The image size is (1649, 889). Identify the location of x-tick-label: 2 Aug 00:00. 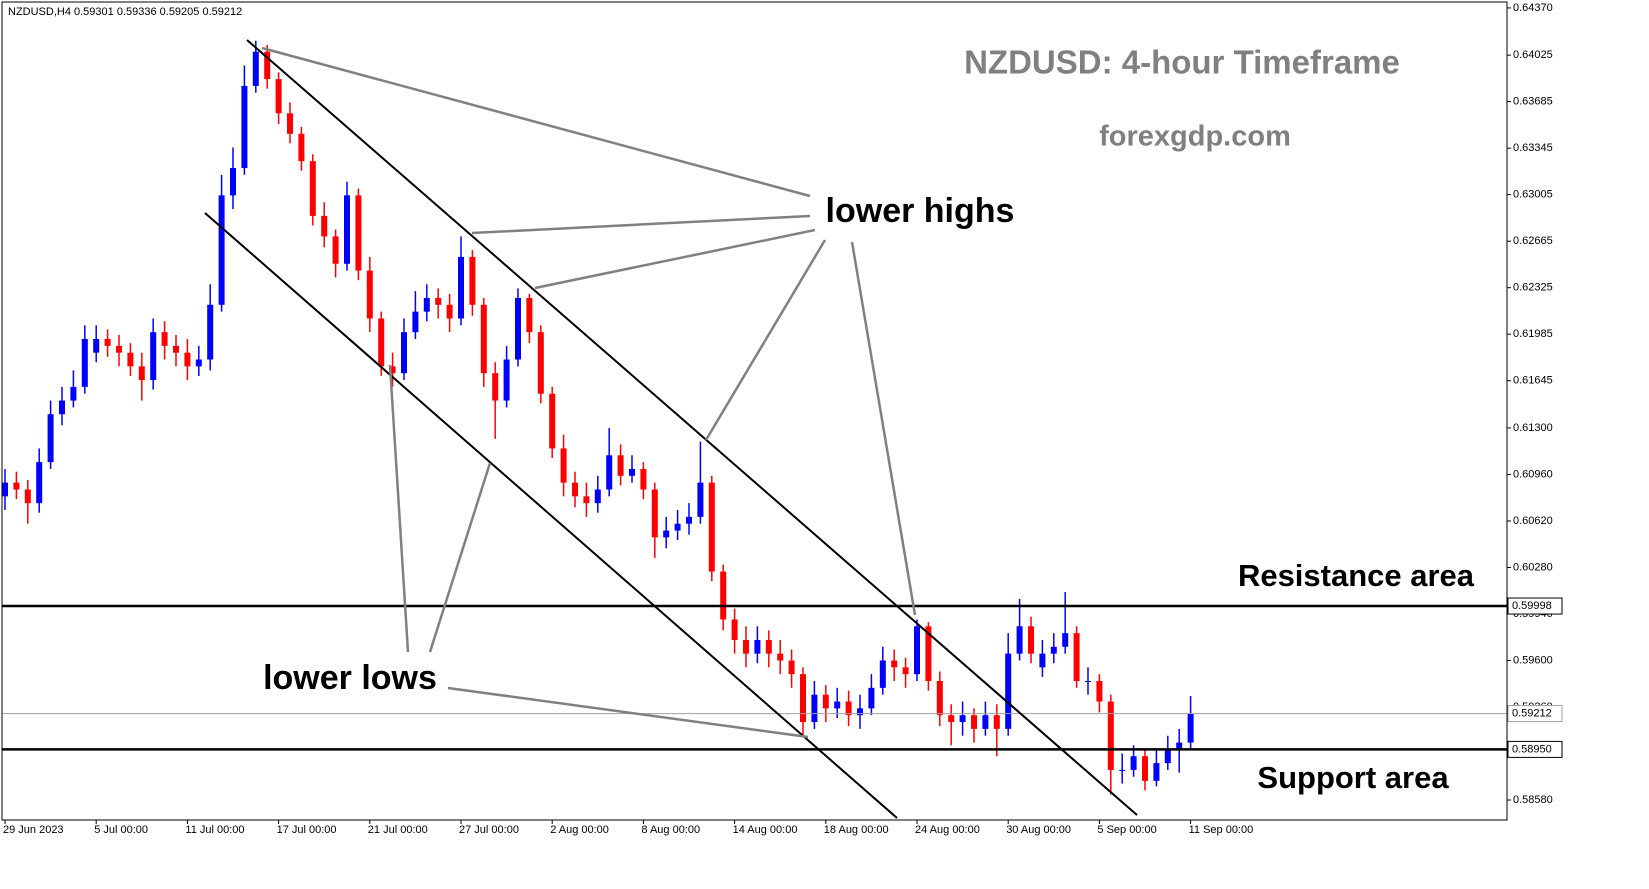
(579, 830).